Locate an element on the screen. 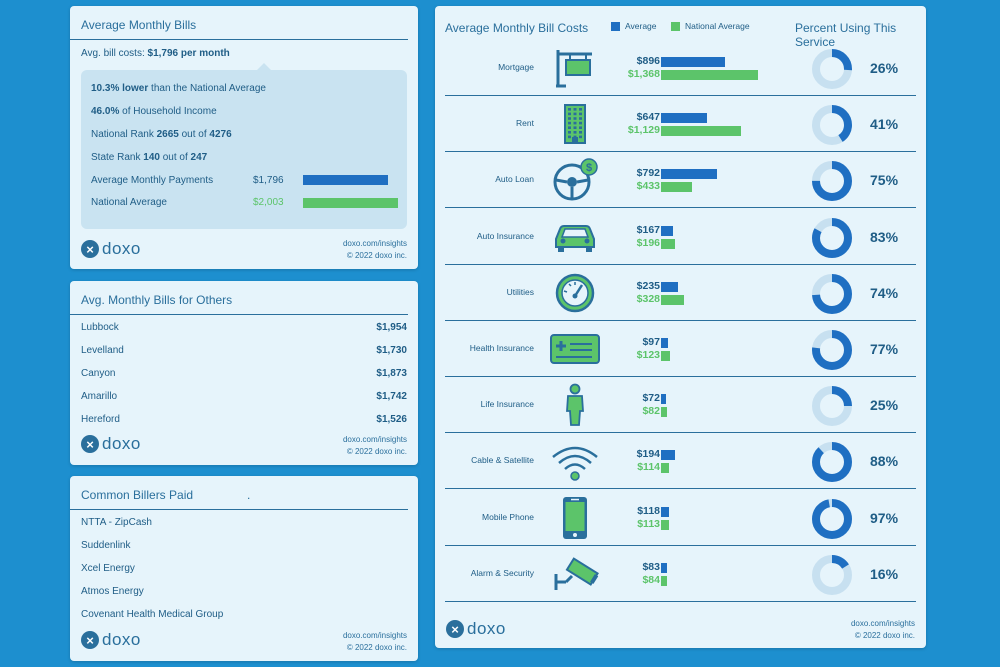 The height and width of the screenshot is (667, 1000). percent-label: 88% is located at coordinates (884, 461).